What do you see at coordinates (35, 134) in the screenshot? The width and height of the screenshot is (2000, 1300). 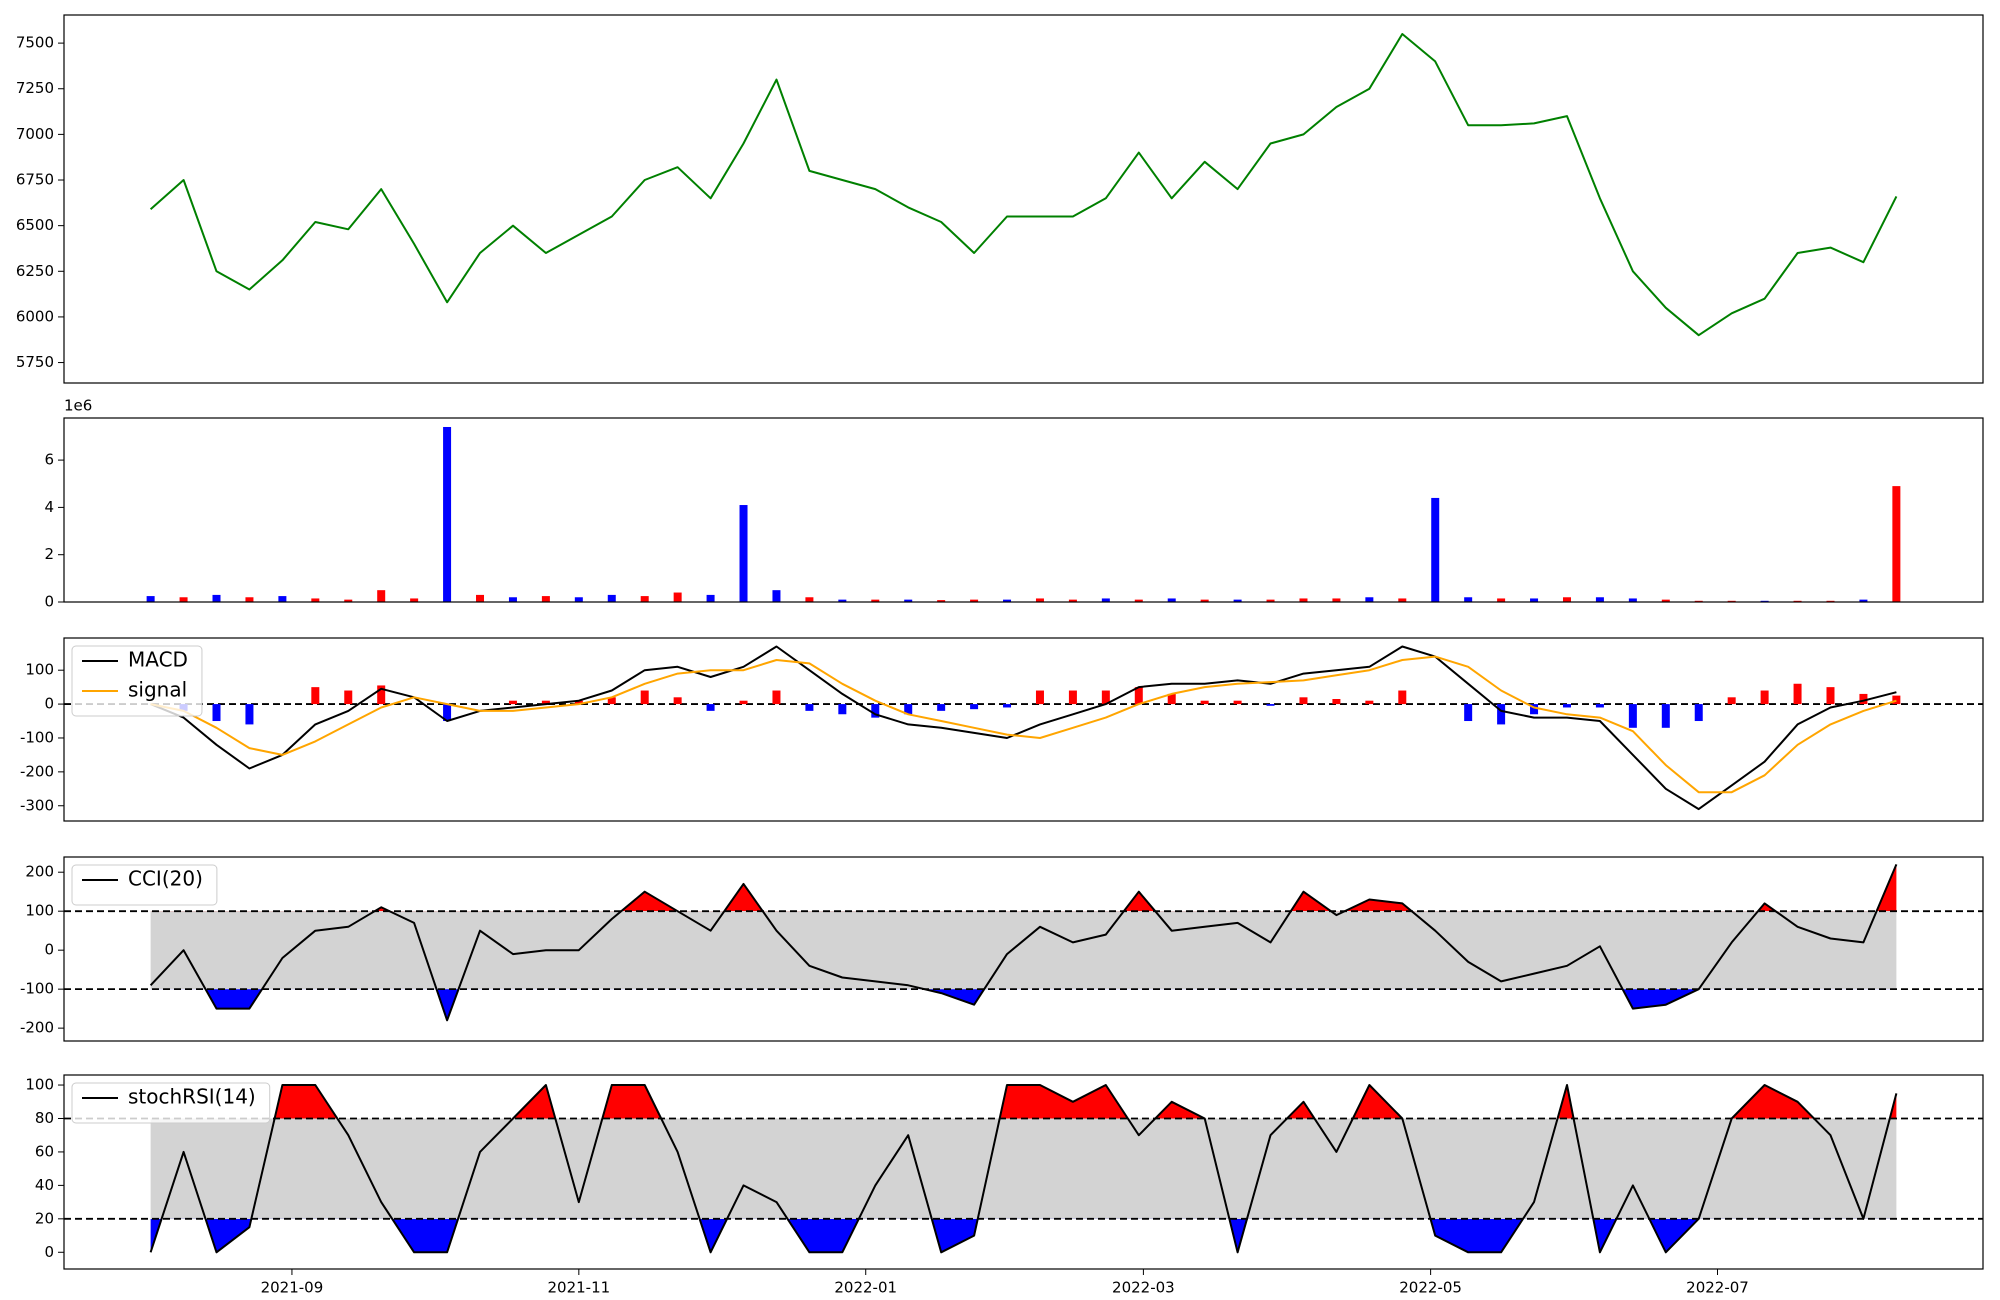 I see `y-tick-label: 7000` at bounding box center [35, 134].